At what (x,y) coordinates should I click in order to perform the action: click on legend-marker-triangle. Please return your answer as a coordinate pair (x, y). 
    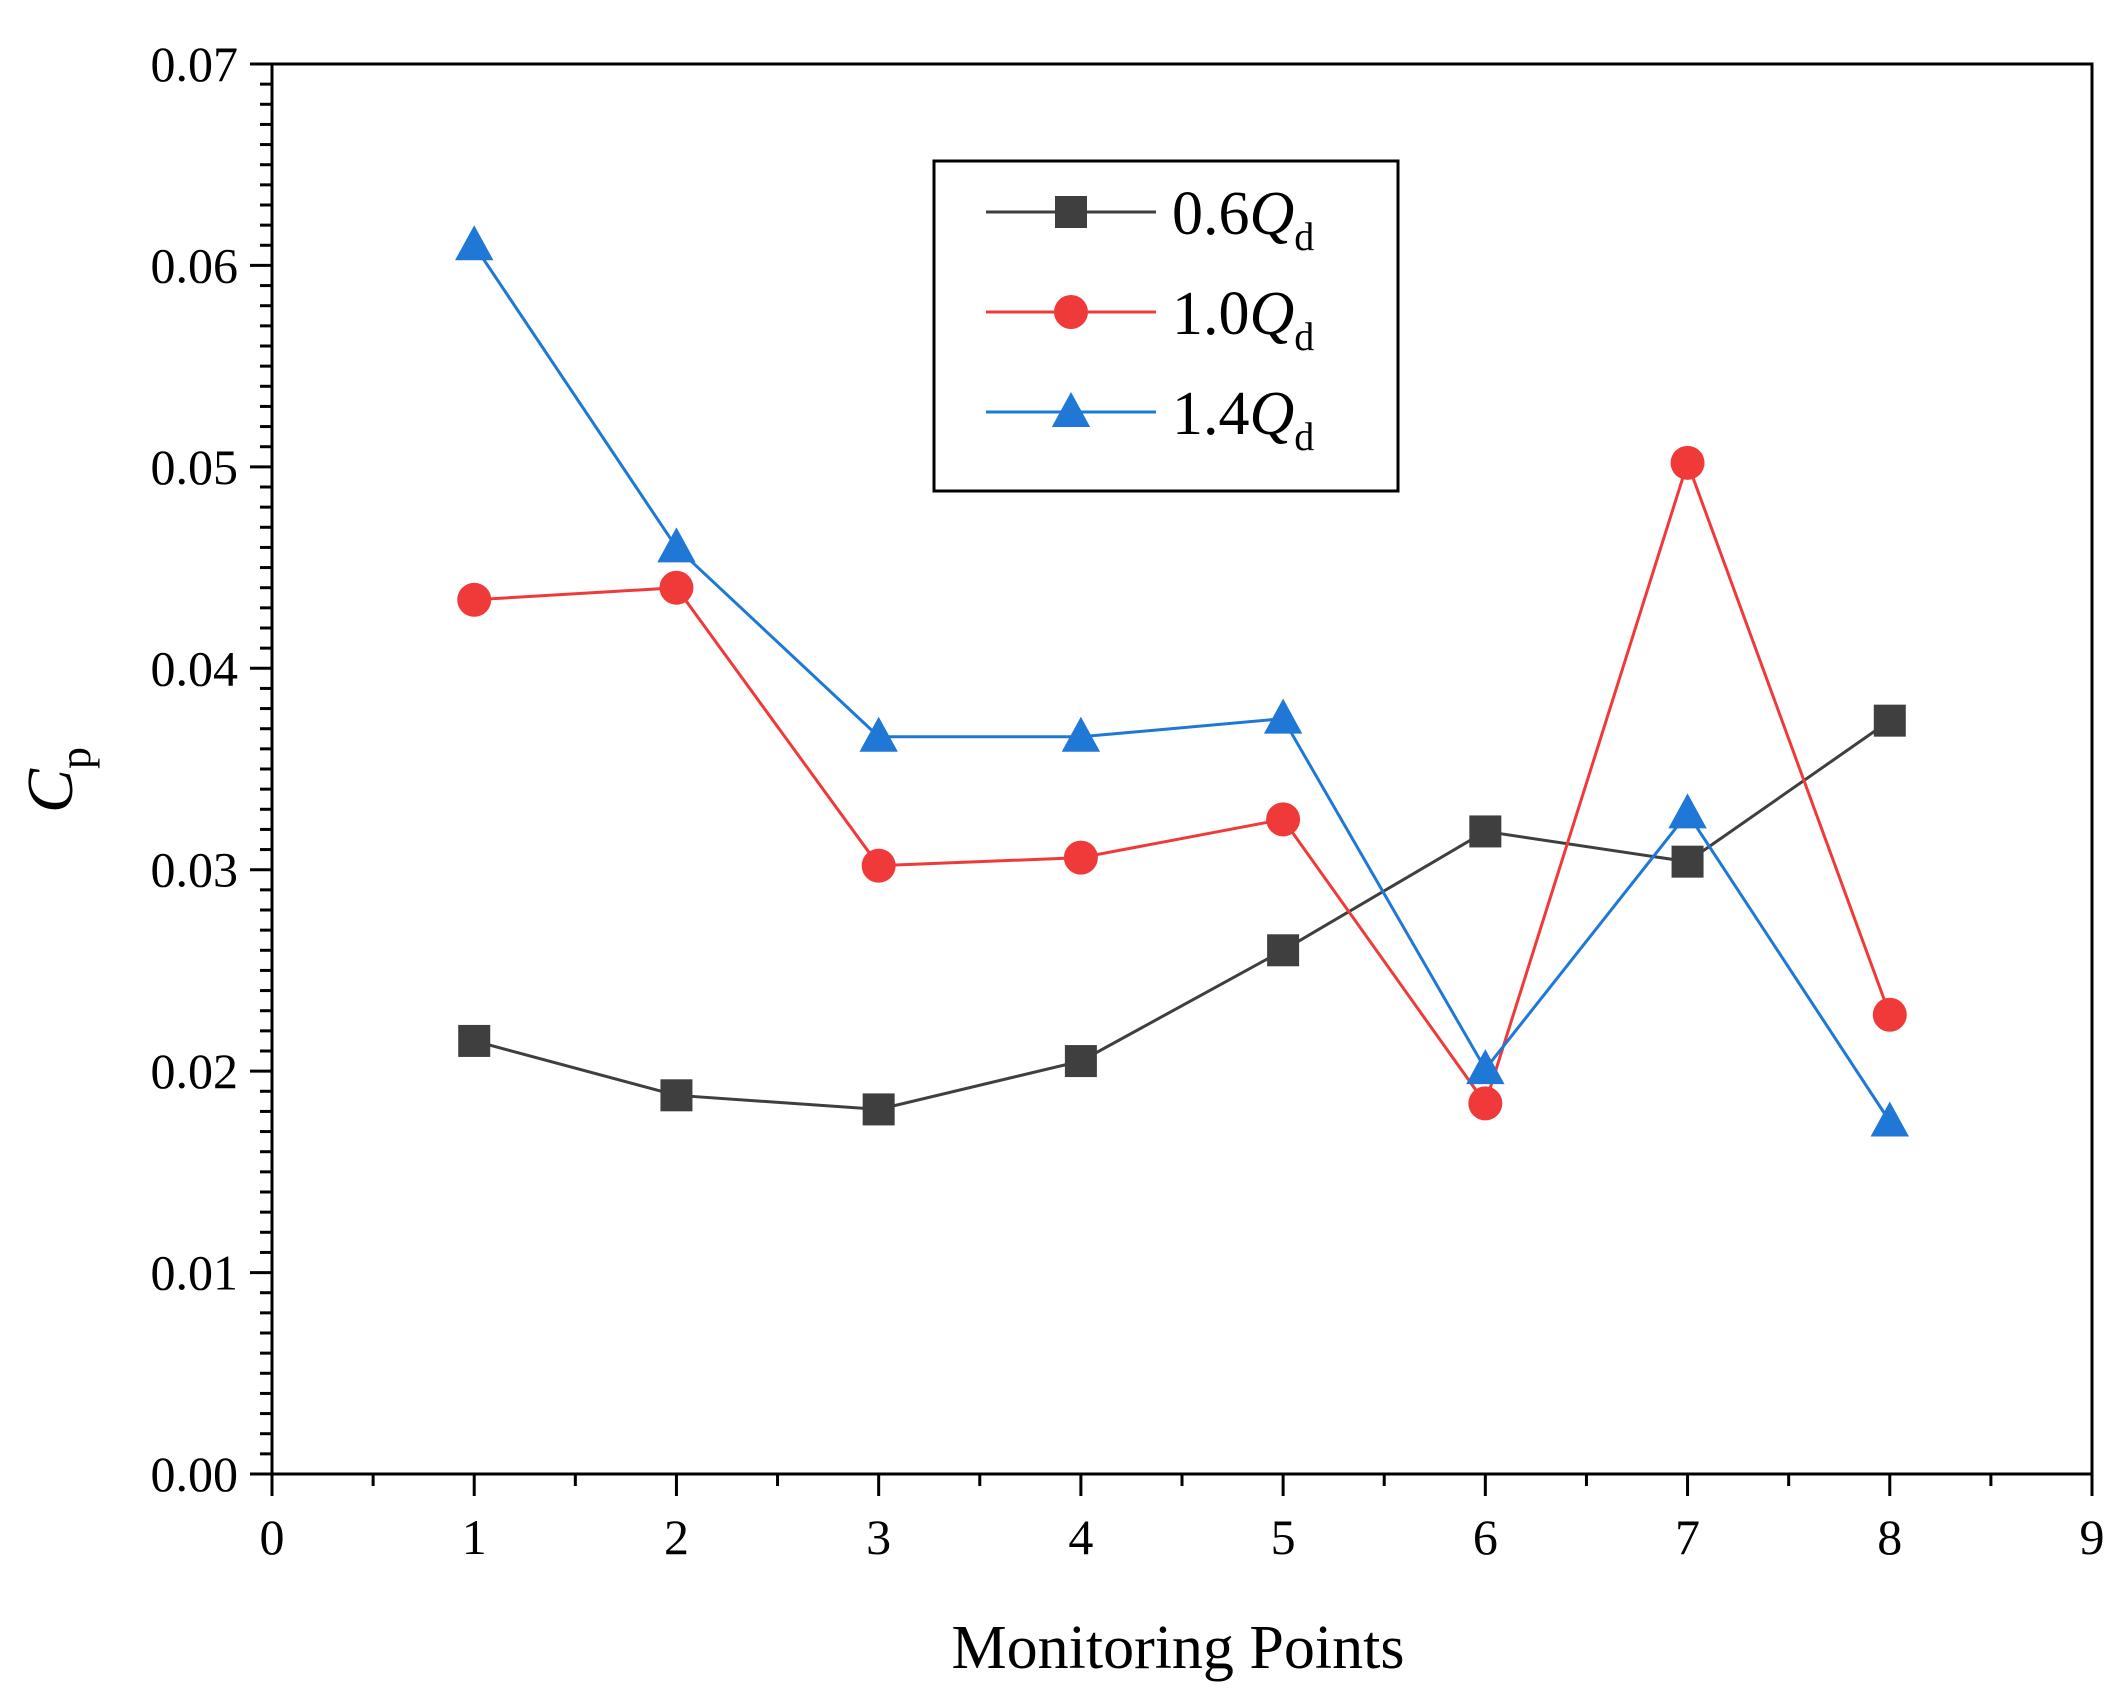
    Looking at the image, I should click on (1071, 409).